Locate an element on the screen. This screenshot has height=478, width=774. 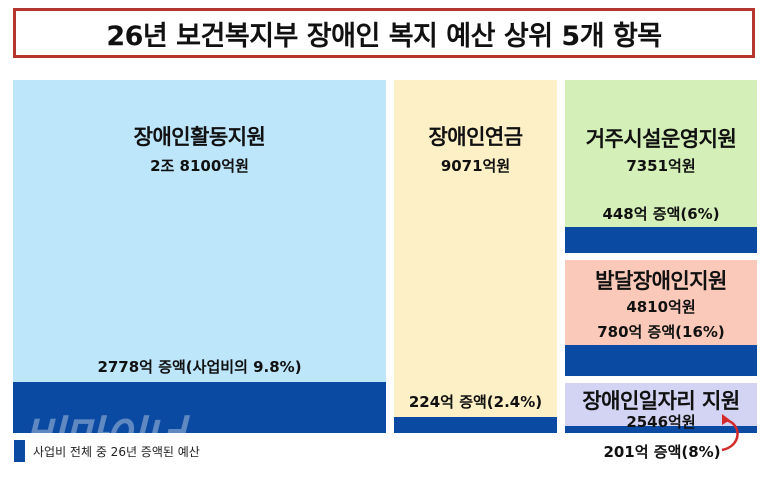
chart-title: 26년 보건복지부 장애인 복지 예산 상위 5개 항목 is located at coordinates (384, 33).